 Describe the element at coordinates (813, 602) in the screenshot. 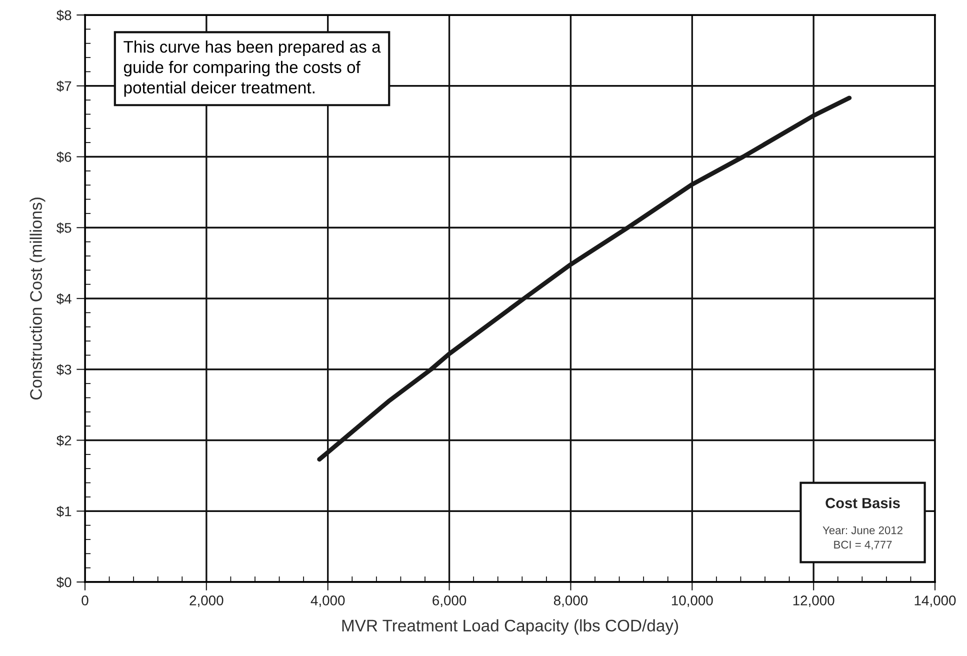

I see `x-tick-label: 12,000` at that location.